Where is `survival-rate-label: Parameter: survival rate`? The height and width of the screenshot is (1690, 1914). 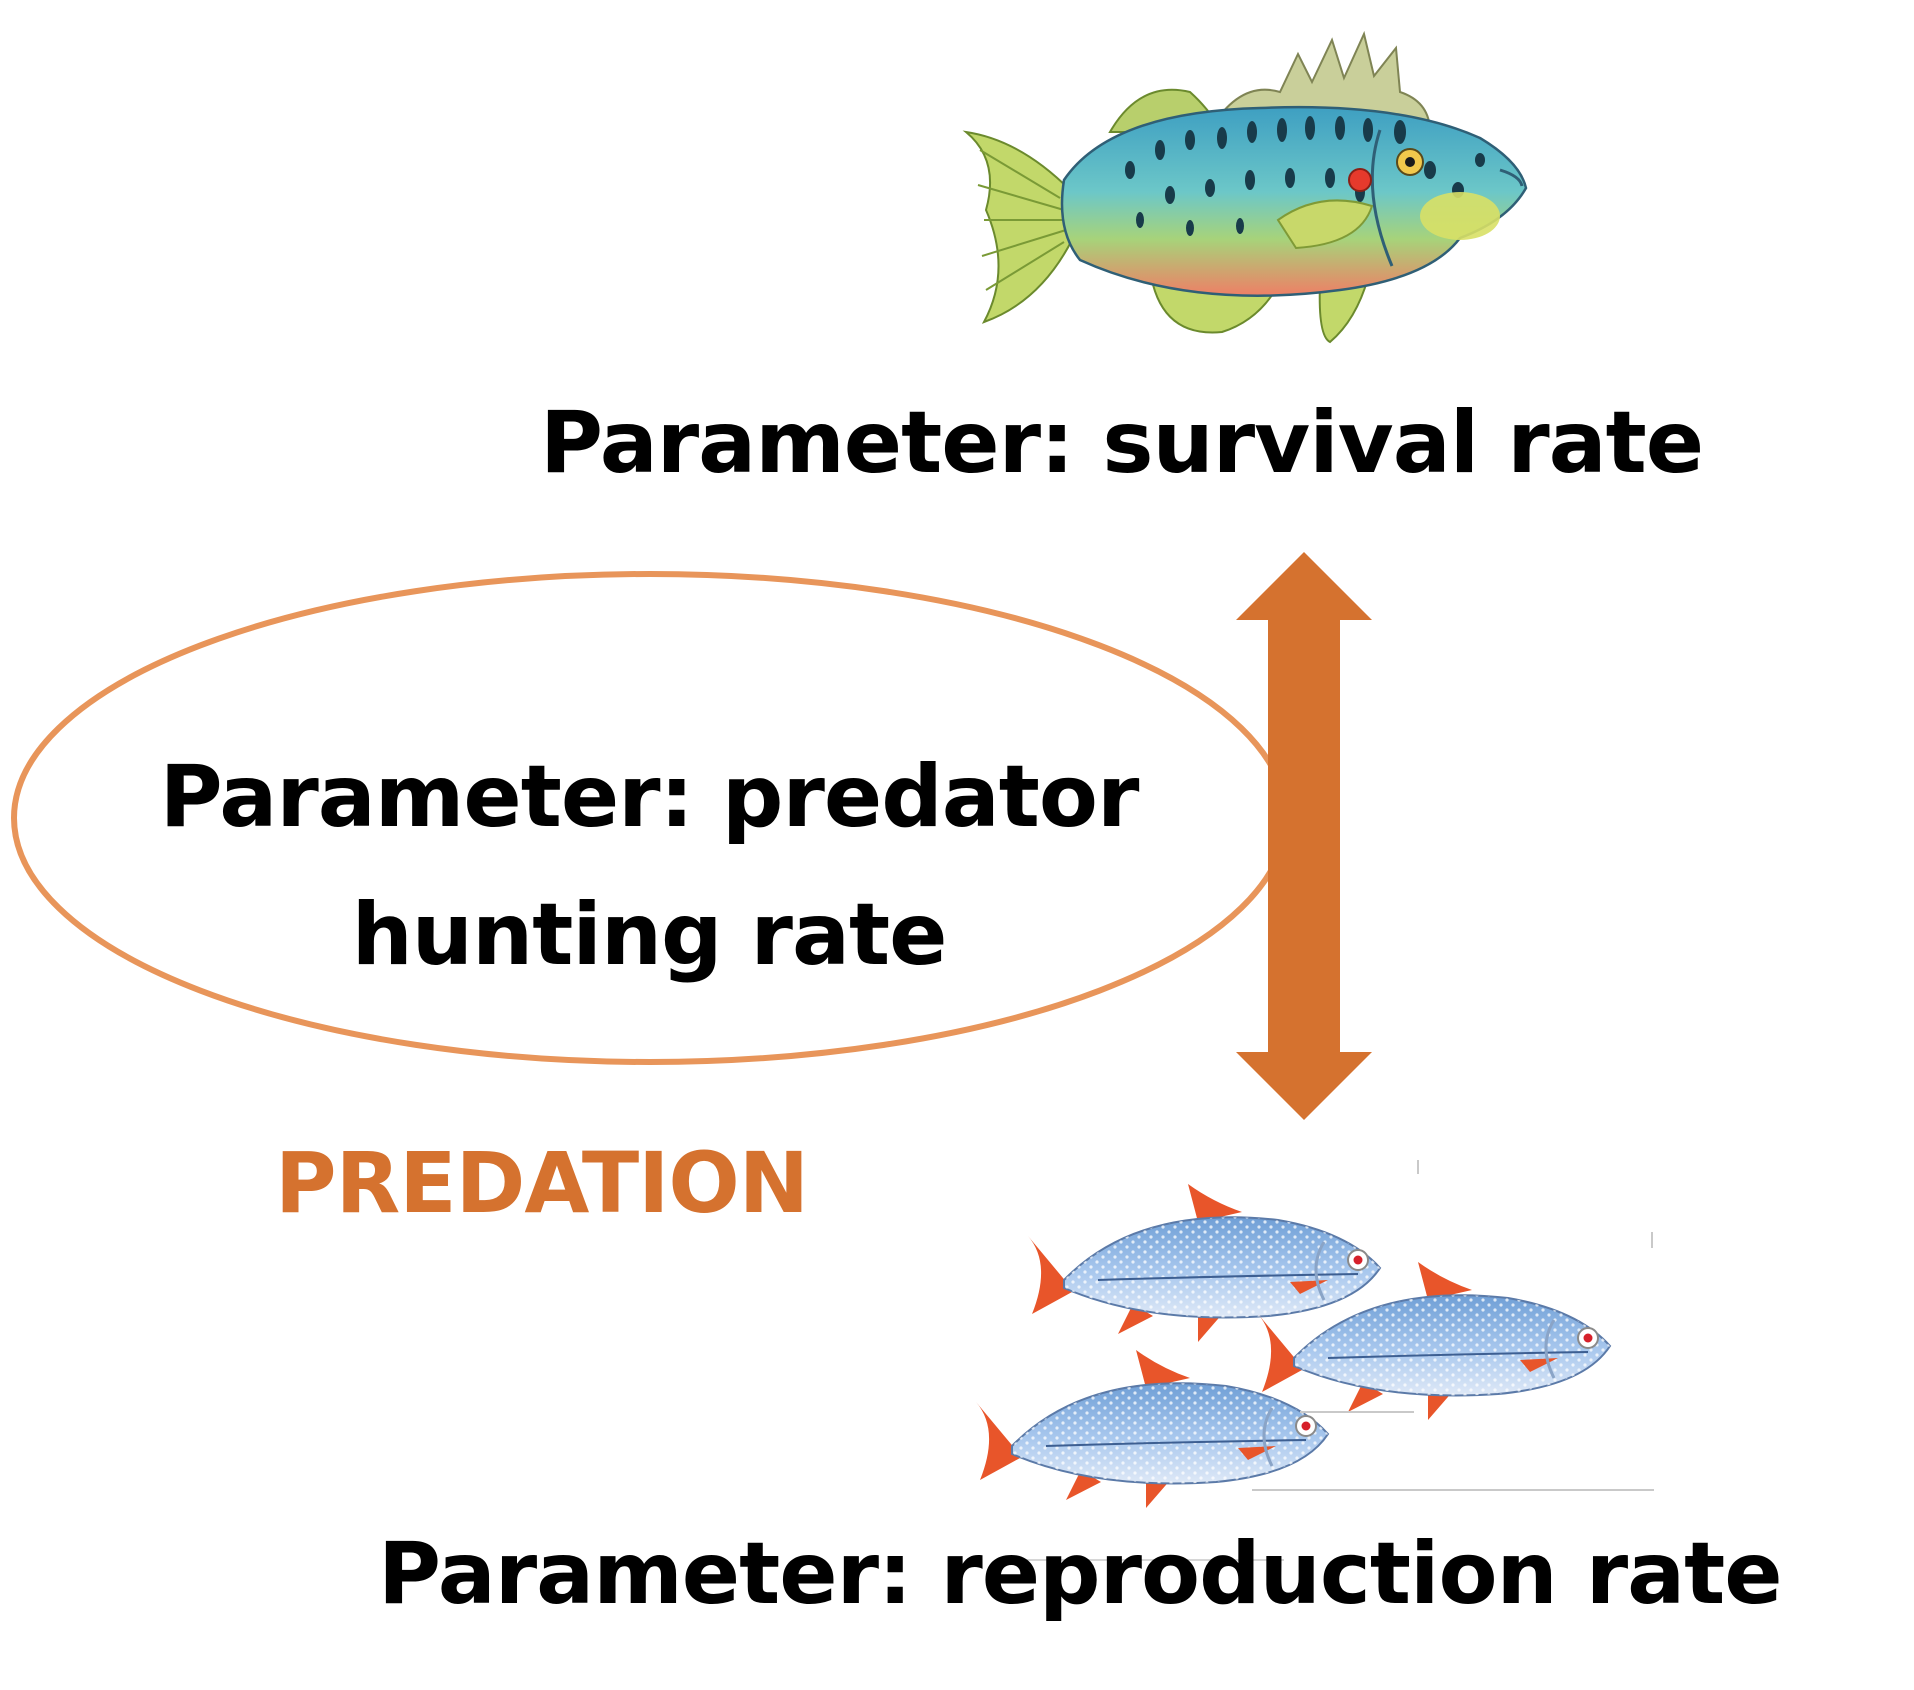 survival-rate-label: Parameter: survival rate is located at coordinates (1122, 443).